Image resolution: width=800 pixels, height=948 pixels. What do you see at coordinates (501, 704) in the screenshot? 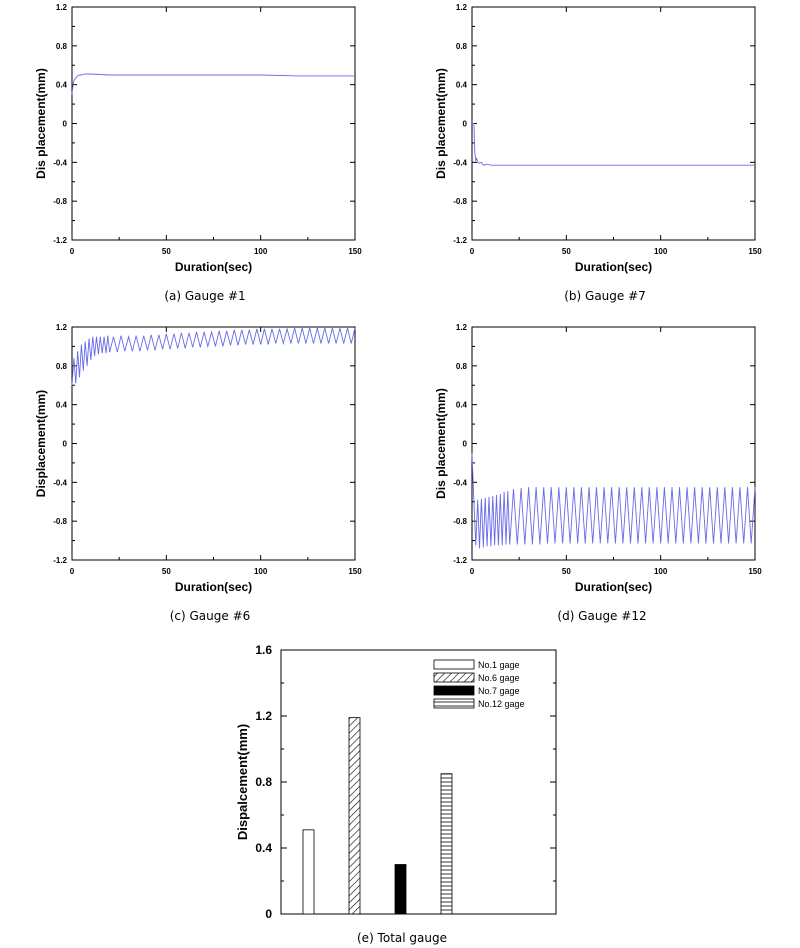
I see `legend-label-4: No.12 gage` at bounding box center [501, 704].